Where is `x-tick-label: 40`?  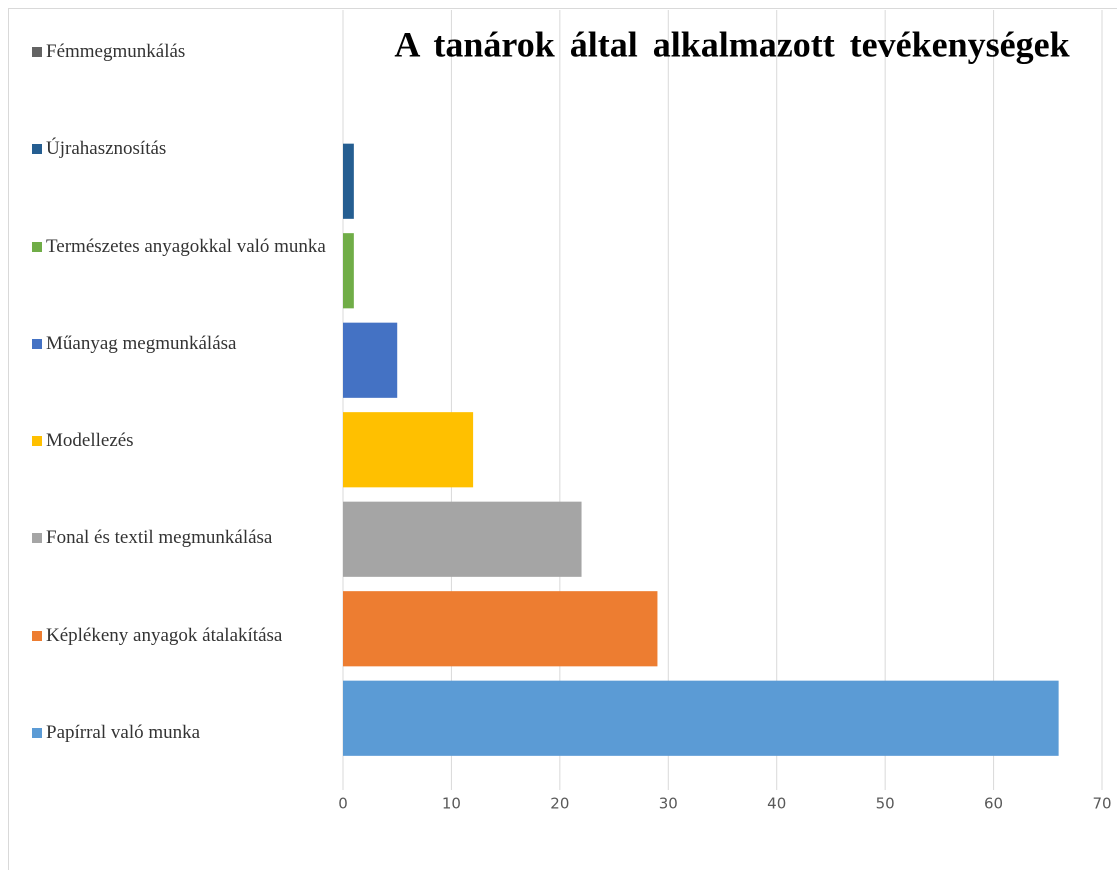 x-tick-label: 40 is located at coordinates (776, 804).